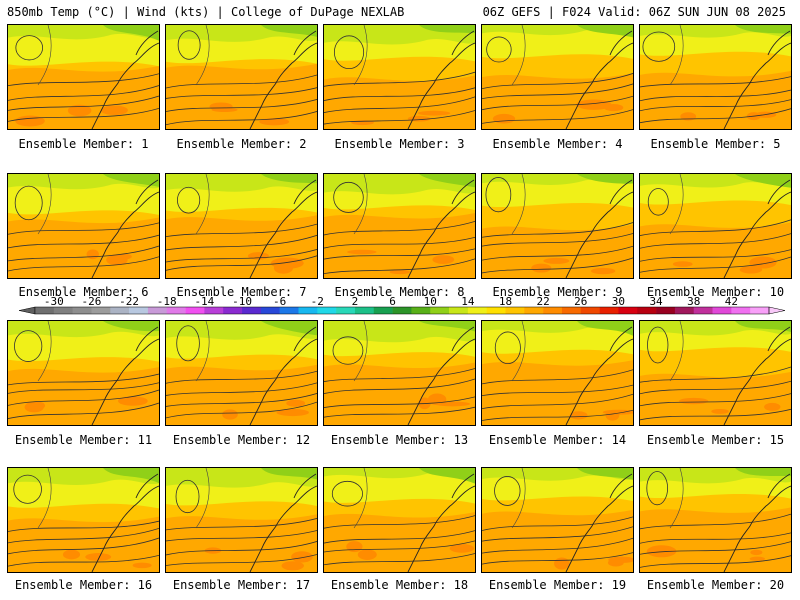 Image resolution: width=800 pixels, height=600 pixels. Describe the element at coordinates (543, 302) in the screenshot. I see `colorbar-tick-label: 22` at that location.